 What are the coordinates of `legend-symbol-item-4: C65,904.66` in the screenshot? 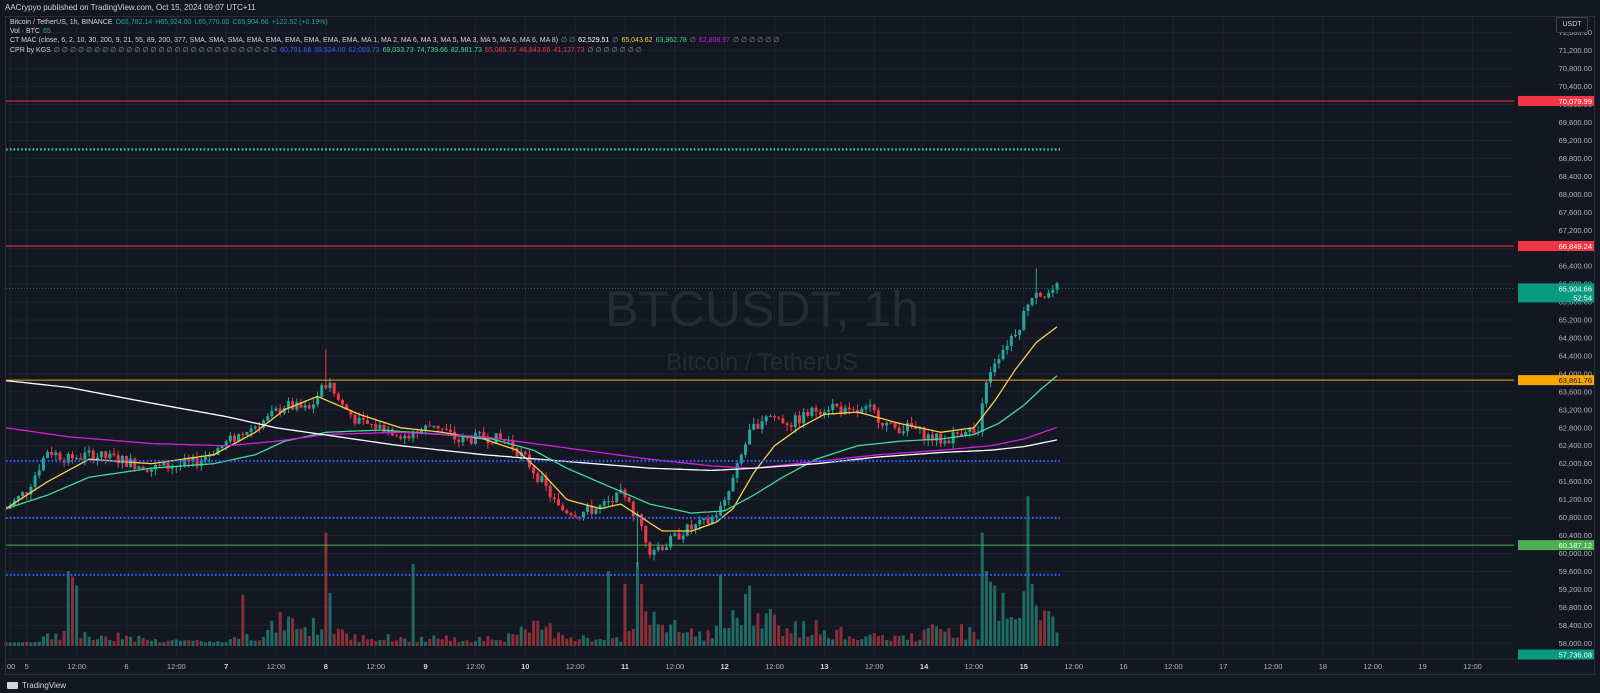 It's located at (250, 22).